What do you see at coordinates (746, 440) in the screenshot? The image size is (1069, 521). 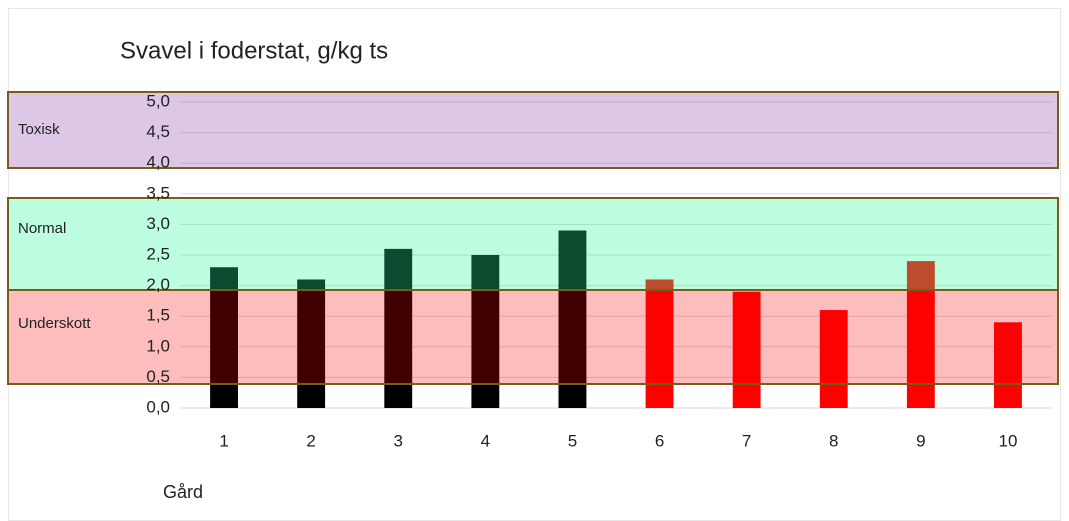 I see `x-tick-label: 7` at bounding box center [746, 440].